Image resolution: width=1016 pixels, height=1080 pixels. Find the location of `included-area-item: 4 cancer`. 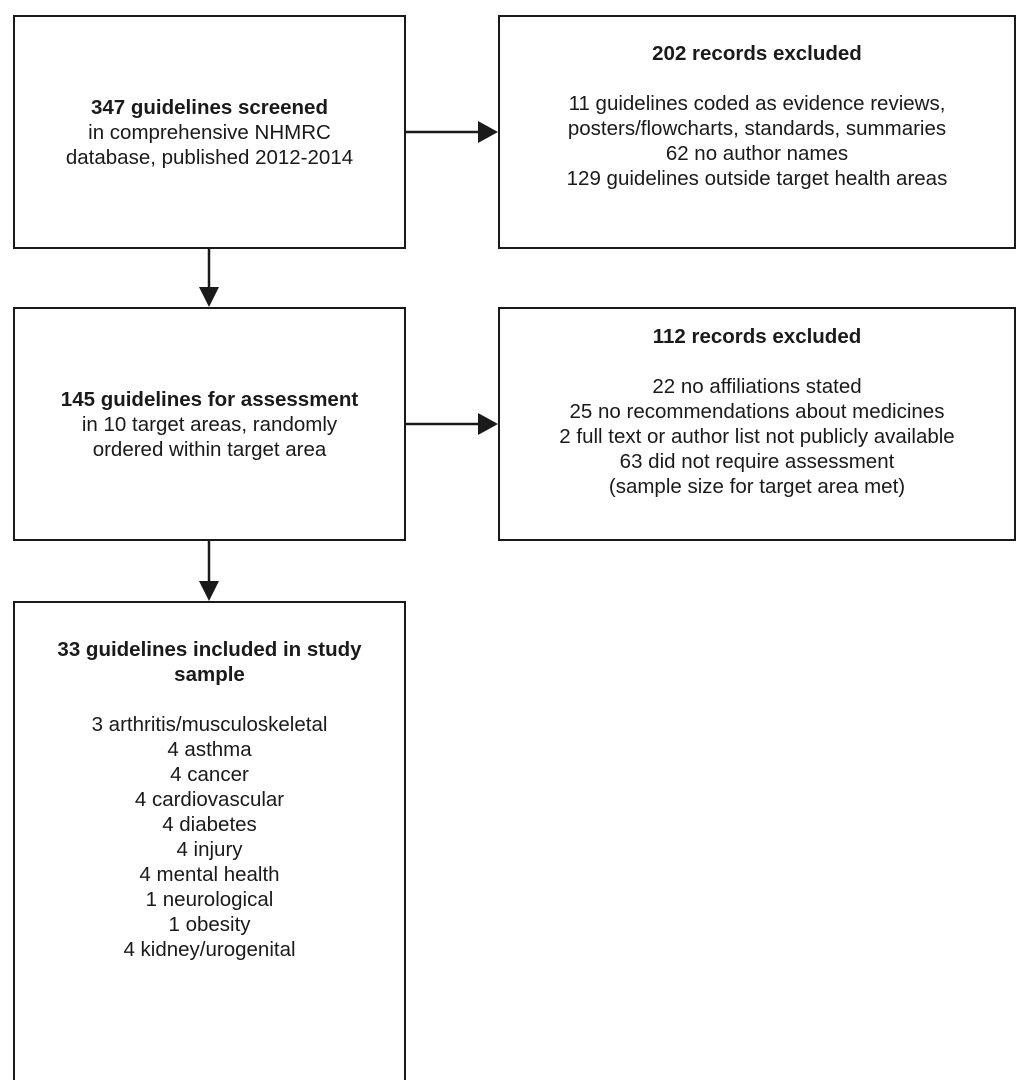

included-area-item: 4 cancer is located at coordinates (209, 774).